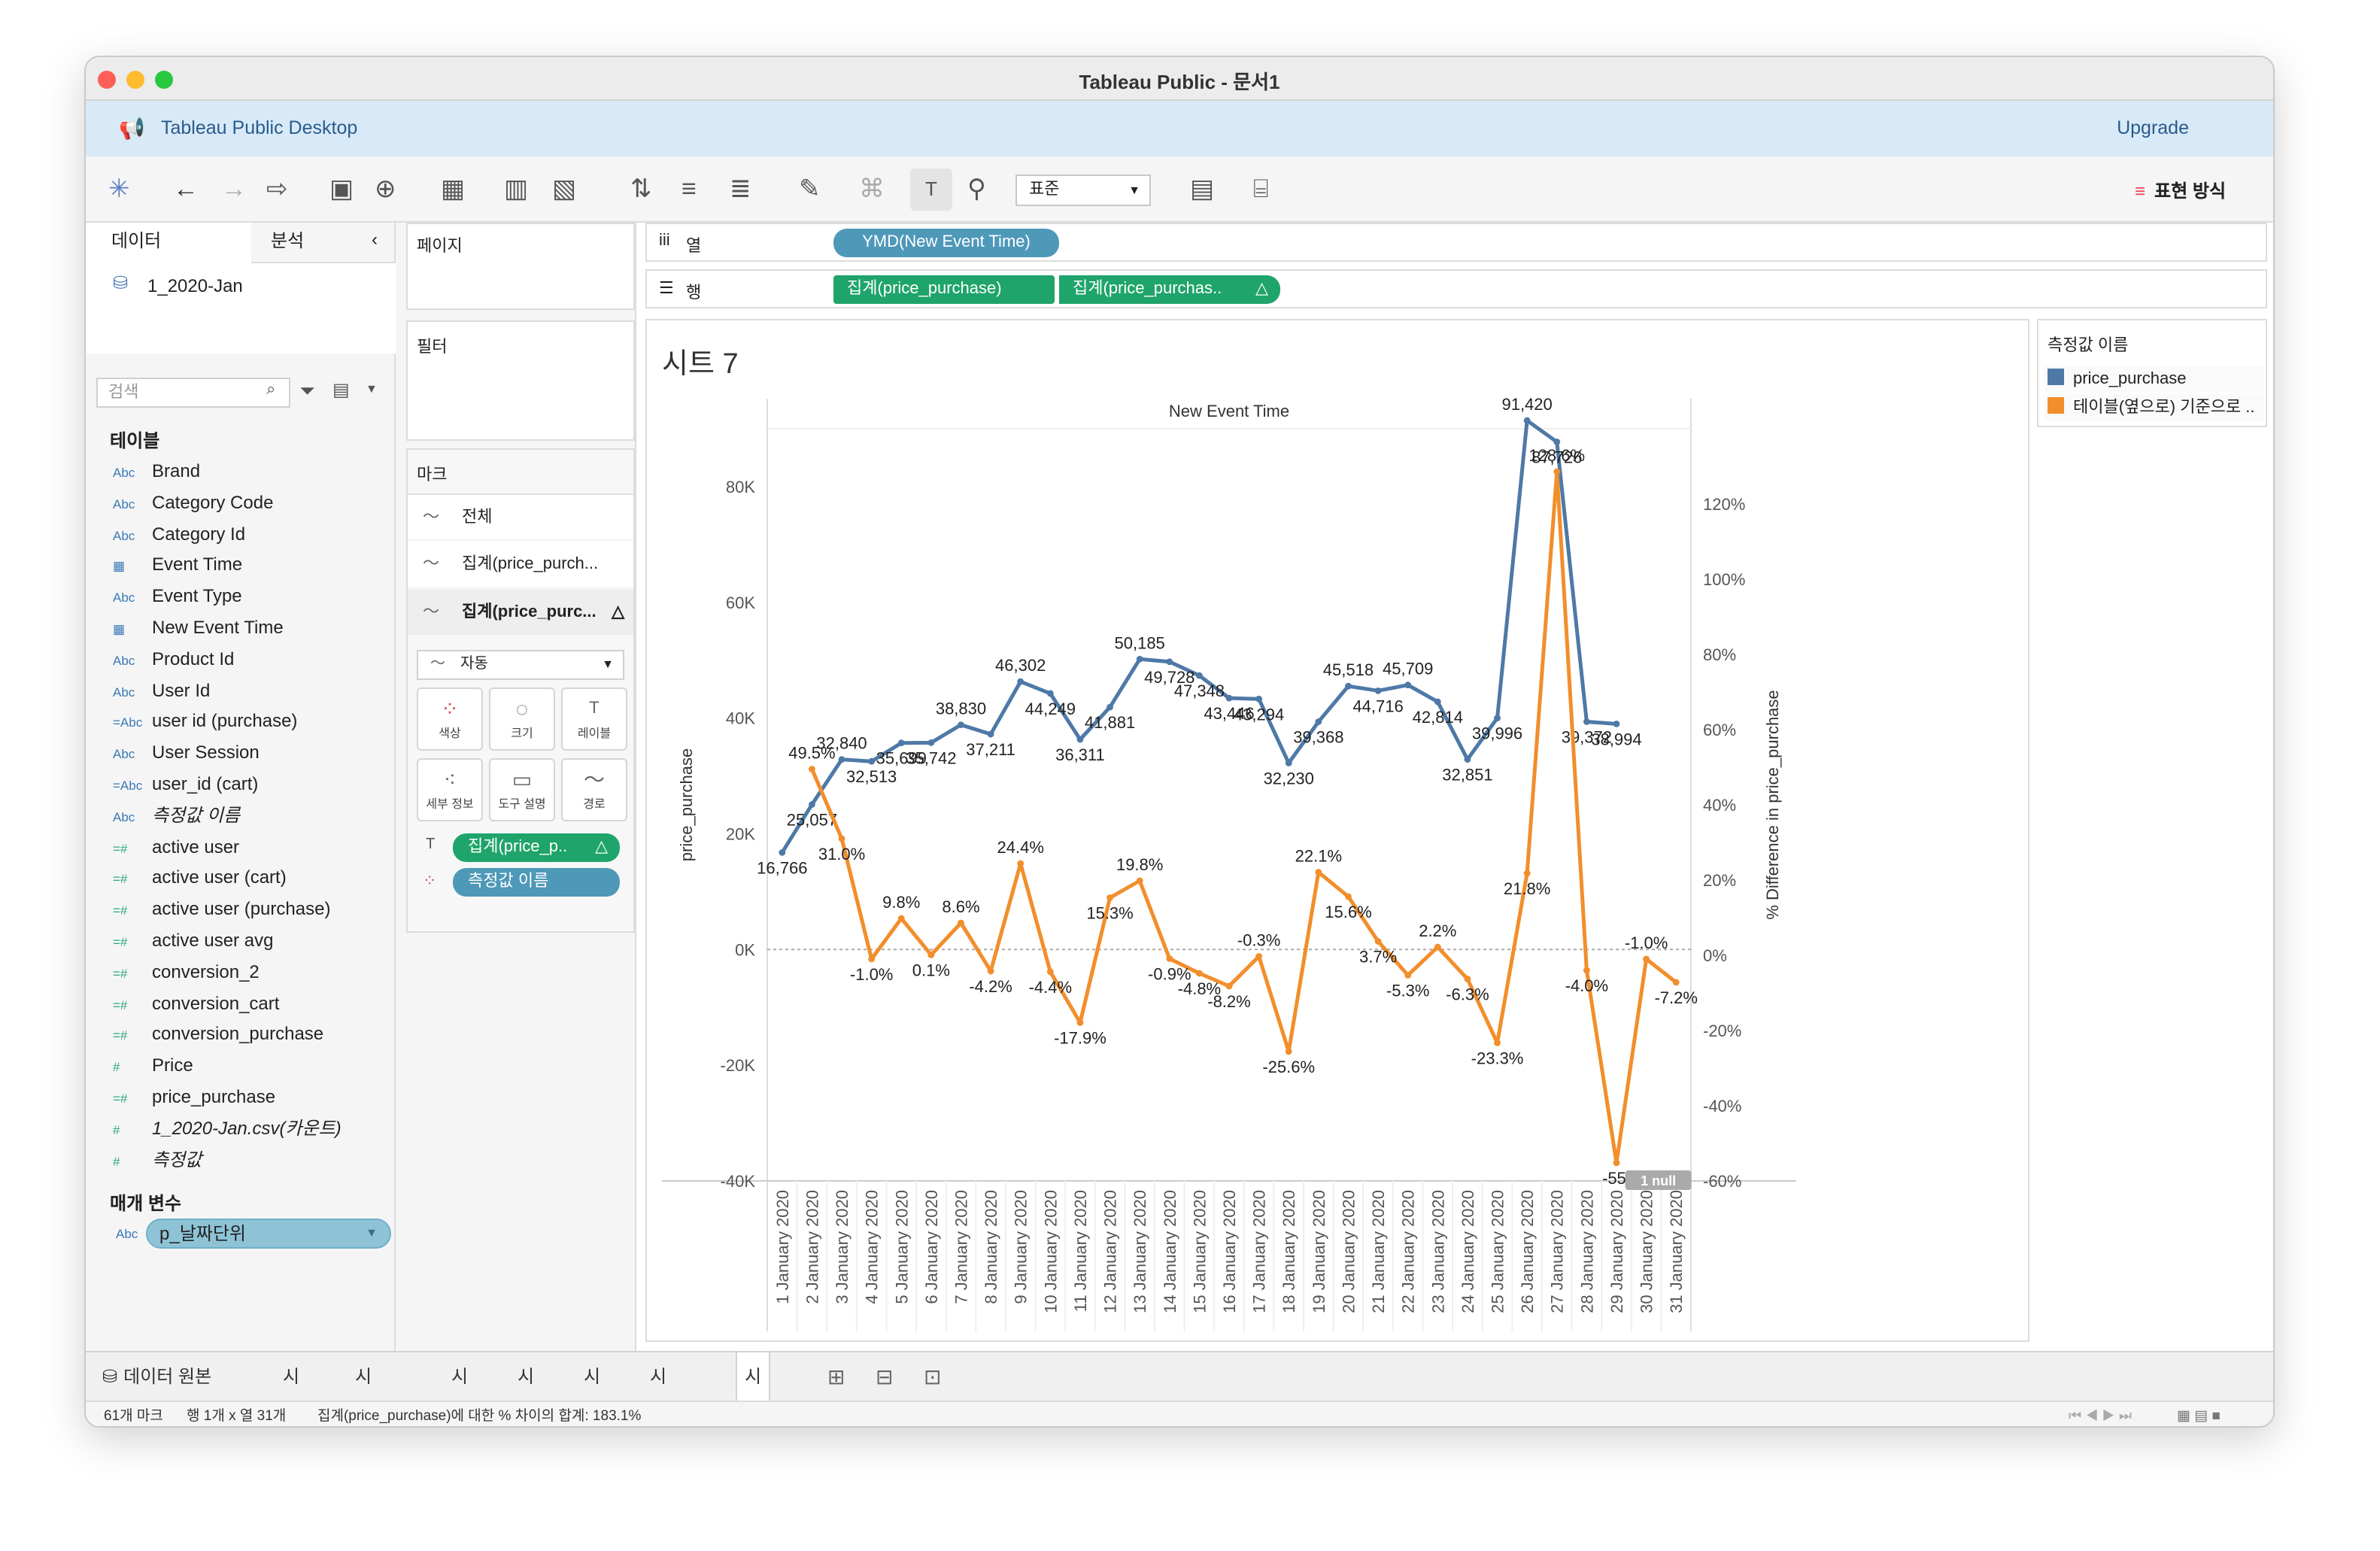 The height and width of the screenshot is (1551, 2380). What do you see at coordinates (161, 690) in the screenshot?
I see `field-item: Abc User Id` at bounding box center [161, 690].